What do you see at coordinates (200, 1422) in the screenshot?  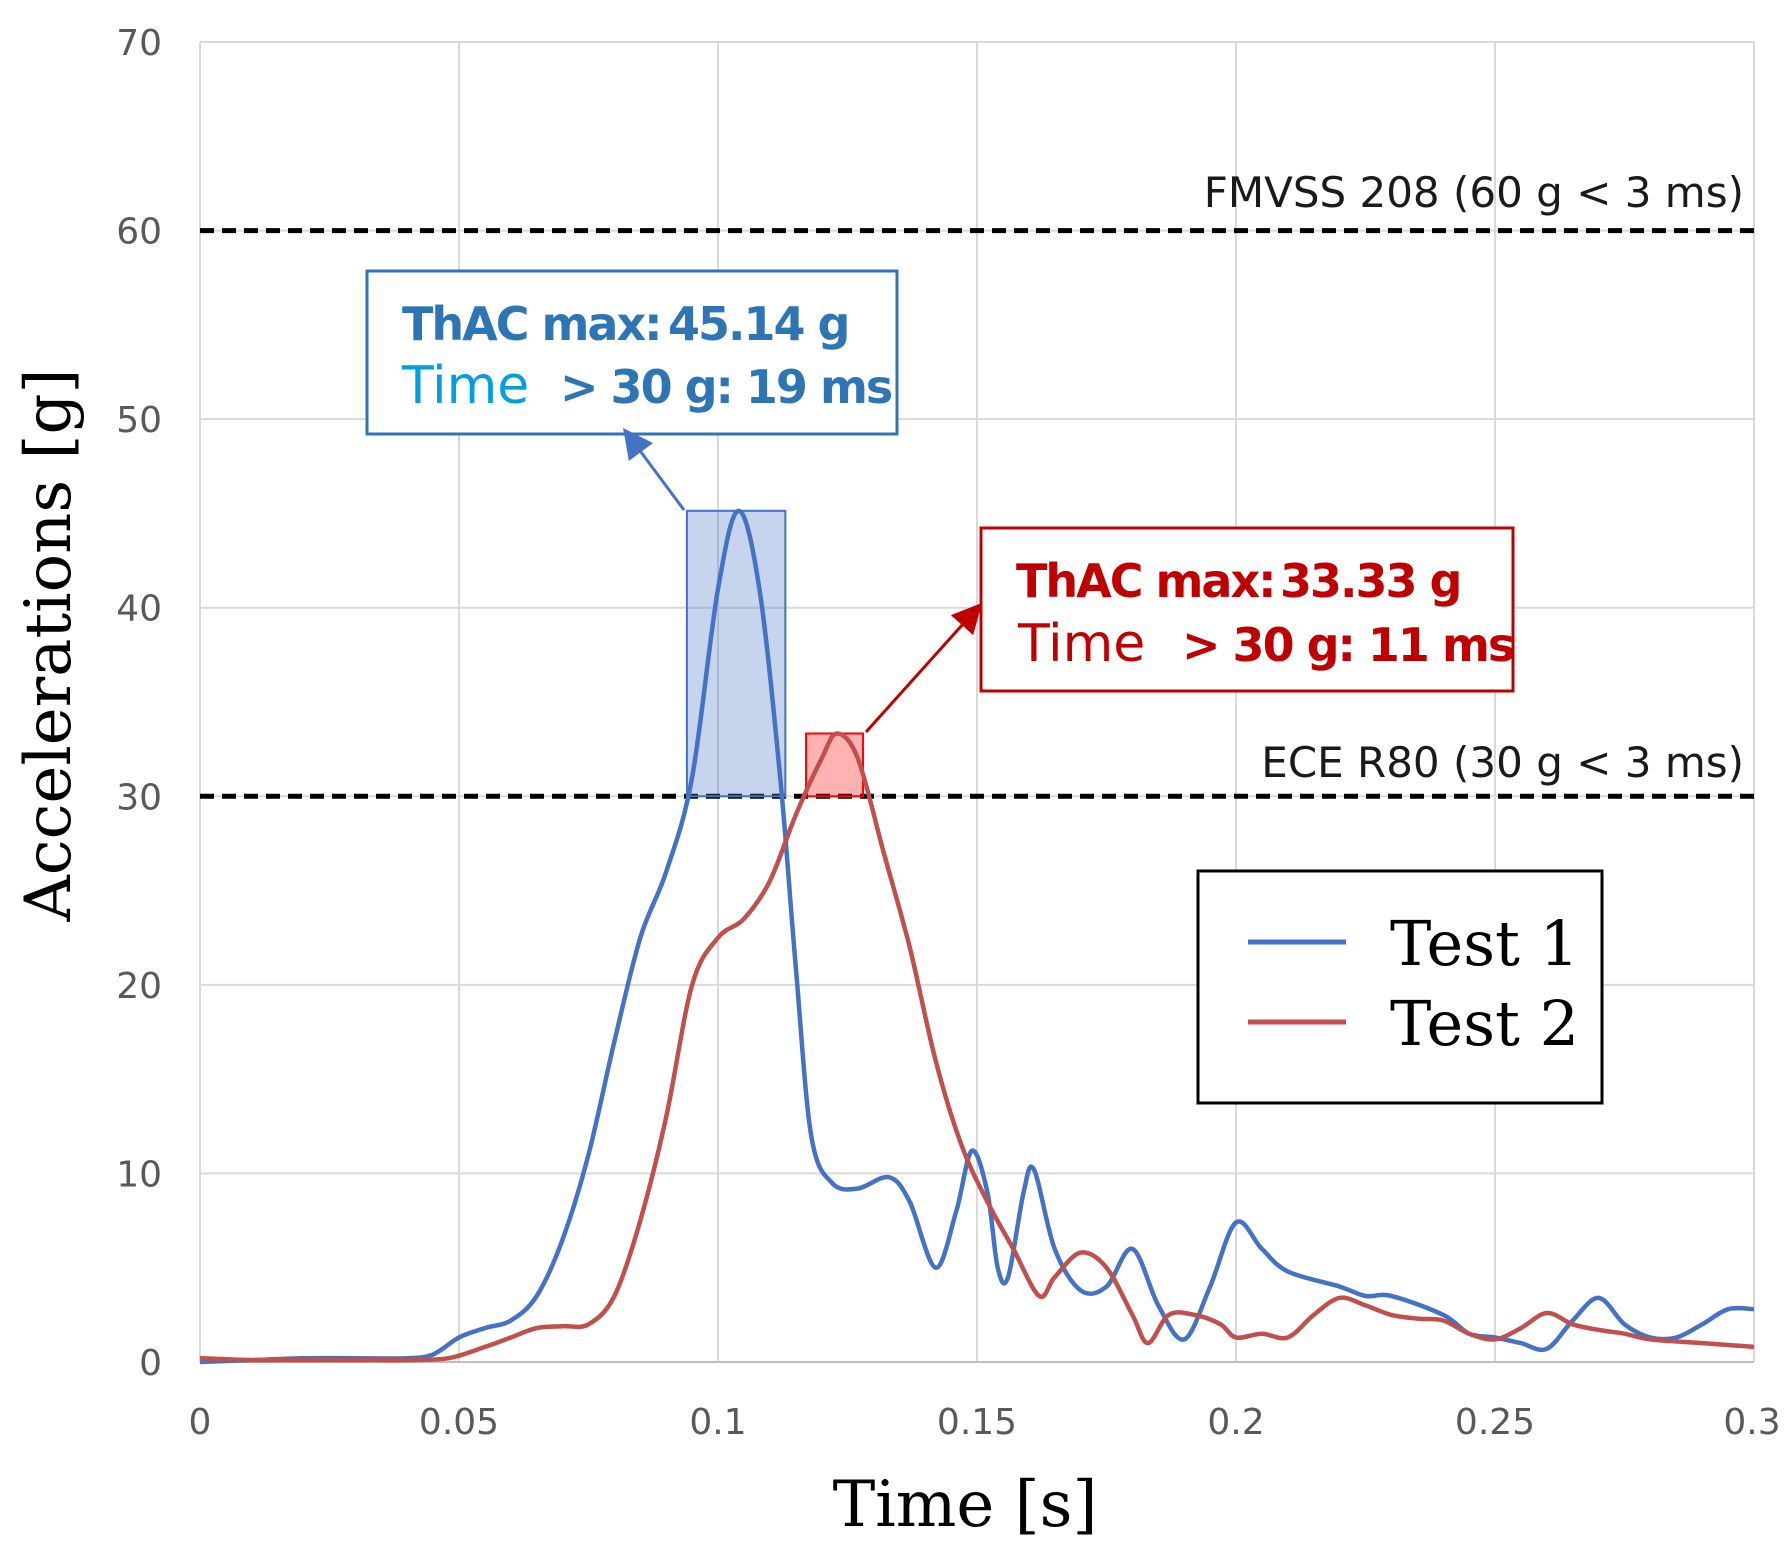 I see `x-tick-label-0: 0` at bounding box center [200, 1422].